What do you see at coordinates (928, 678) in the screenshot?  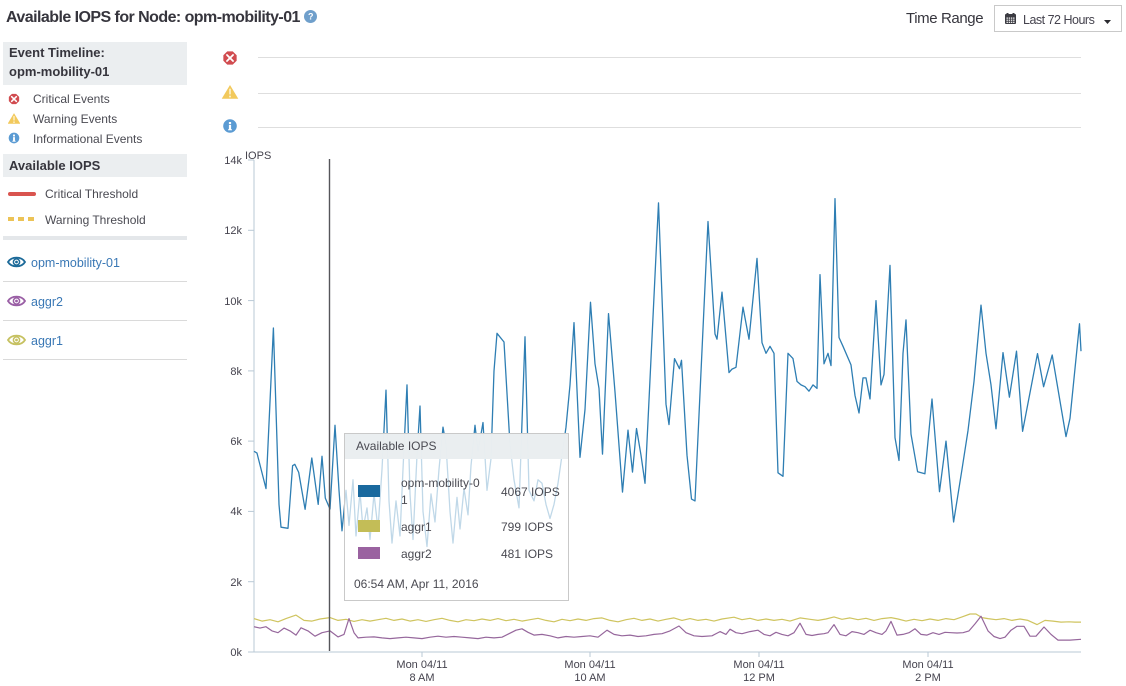 I see `svg-text: 2 PM` at bounding box center [928, 678].